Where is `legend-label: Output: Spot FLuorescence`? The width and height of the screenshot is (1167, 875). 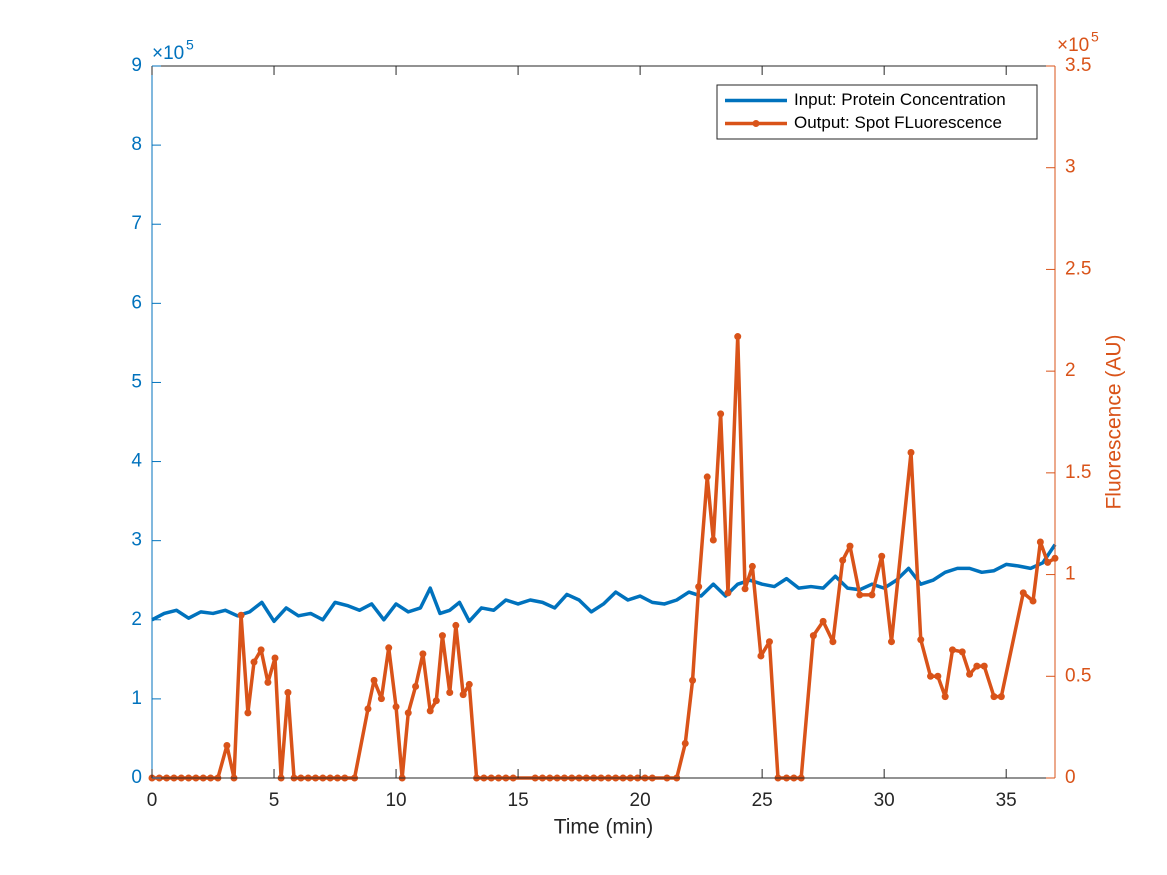 legend-label: Output: Spot FLuorescence is located at coordinates (898, 122).